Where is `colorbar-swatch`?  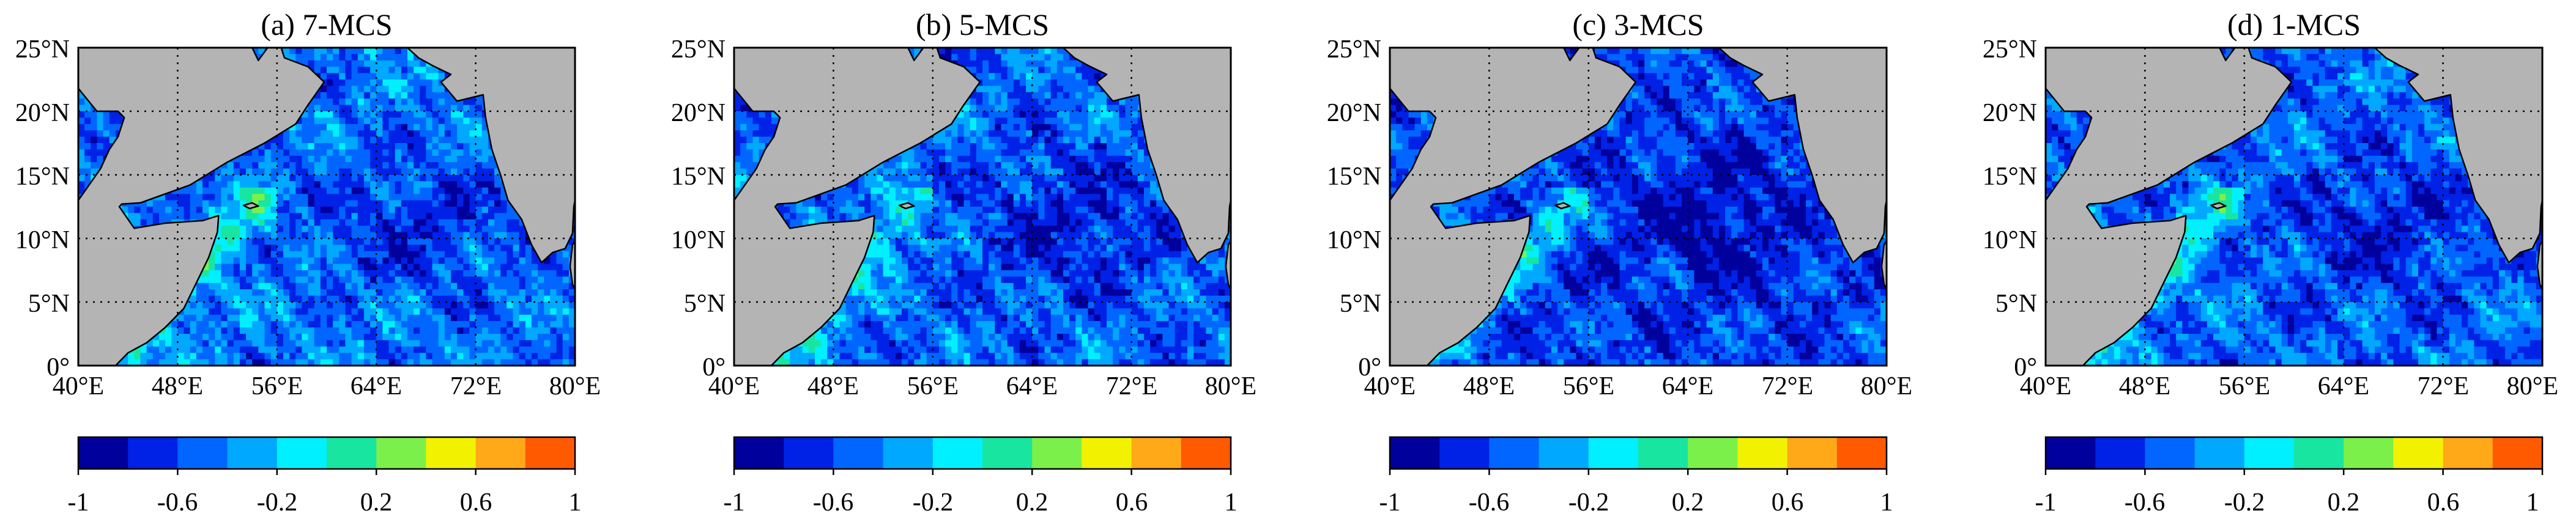
colorbar-swatch is located at coordinates (401, 453).